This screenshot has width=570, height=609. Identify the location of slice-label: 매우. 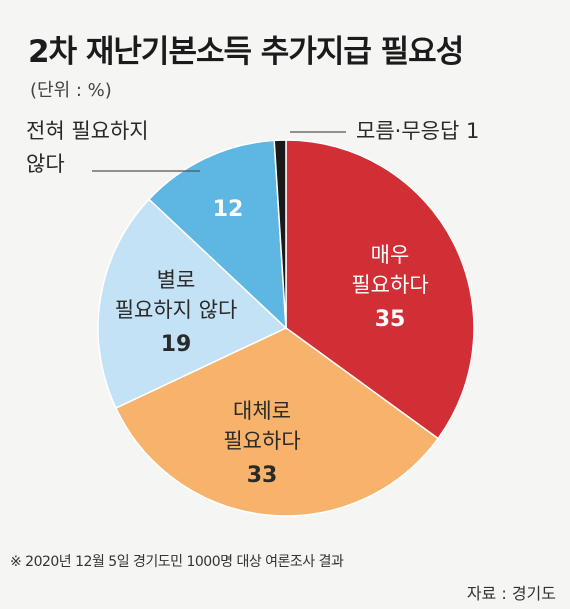
(390, 255).